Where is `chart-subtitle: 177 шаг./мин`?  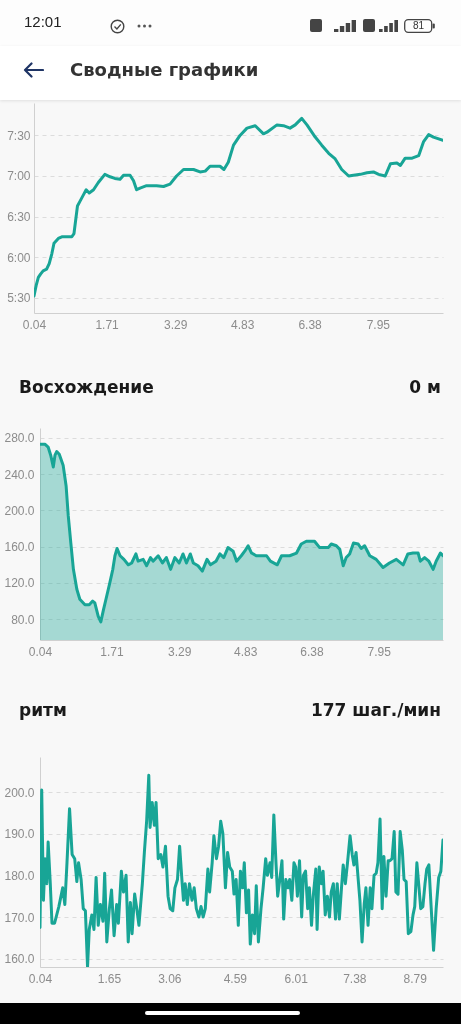
chart-subtitle: 177 шаг./мин is located at coordinates (375, 710).